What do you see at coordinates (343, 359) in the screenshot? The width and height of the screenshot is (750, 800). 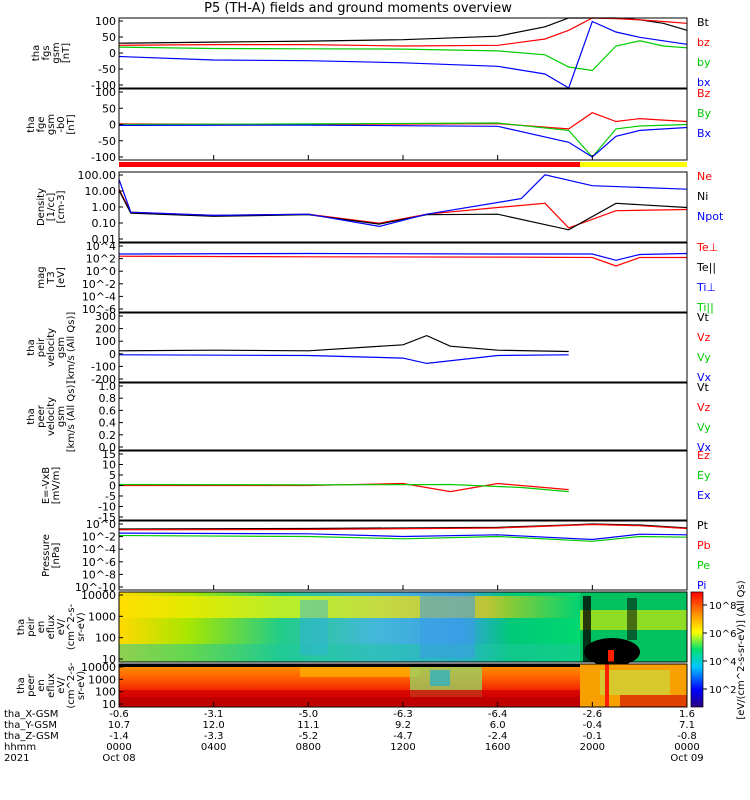 I see `series-velocity-peir-Vx` at bounding box center [343, 359].